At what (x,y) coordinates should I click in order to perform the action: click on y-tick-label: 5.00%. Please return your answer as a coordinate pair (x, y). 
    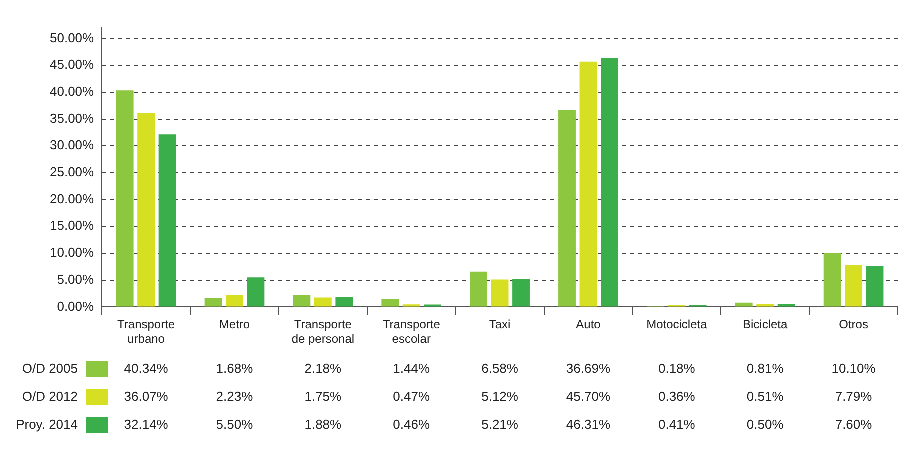
    Looking at the image, I should click on (76, 279).